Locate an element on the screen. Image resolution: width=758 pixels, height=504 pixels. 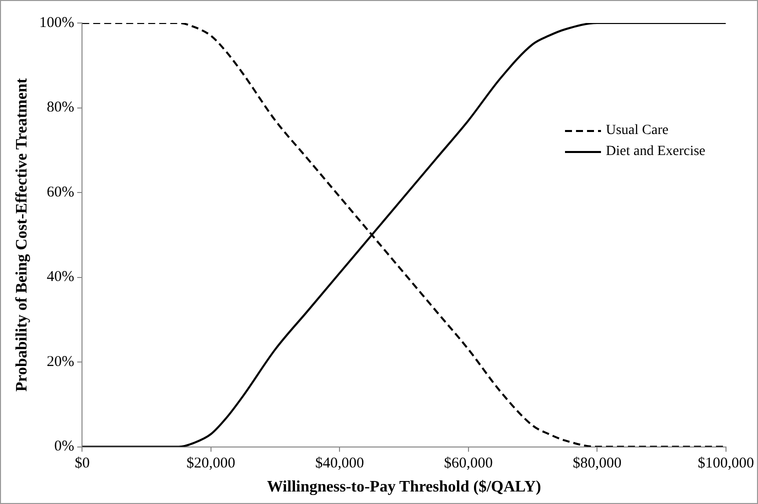
x-tick-label: $100,000 is located at coordinates (726, 464).